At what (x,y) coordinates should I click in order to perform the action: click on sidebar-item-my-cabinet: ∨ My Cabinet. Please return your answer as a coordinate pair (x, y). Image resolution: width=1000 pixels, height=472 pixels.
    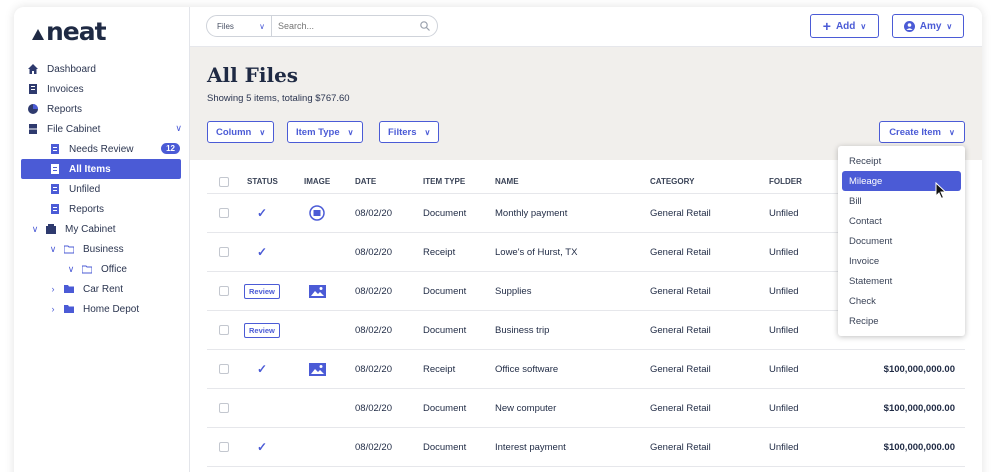
    Looking at the image, I should click on (102, 229).